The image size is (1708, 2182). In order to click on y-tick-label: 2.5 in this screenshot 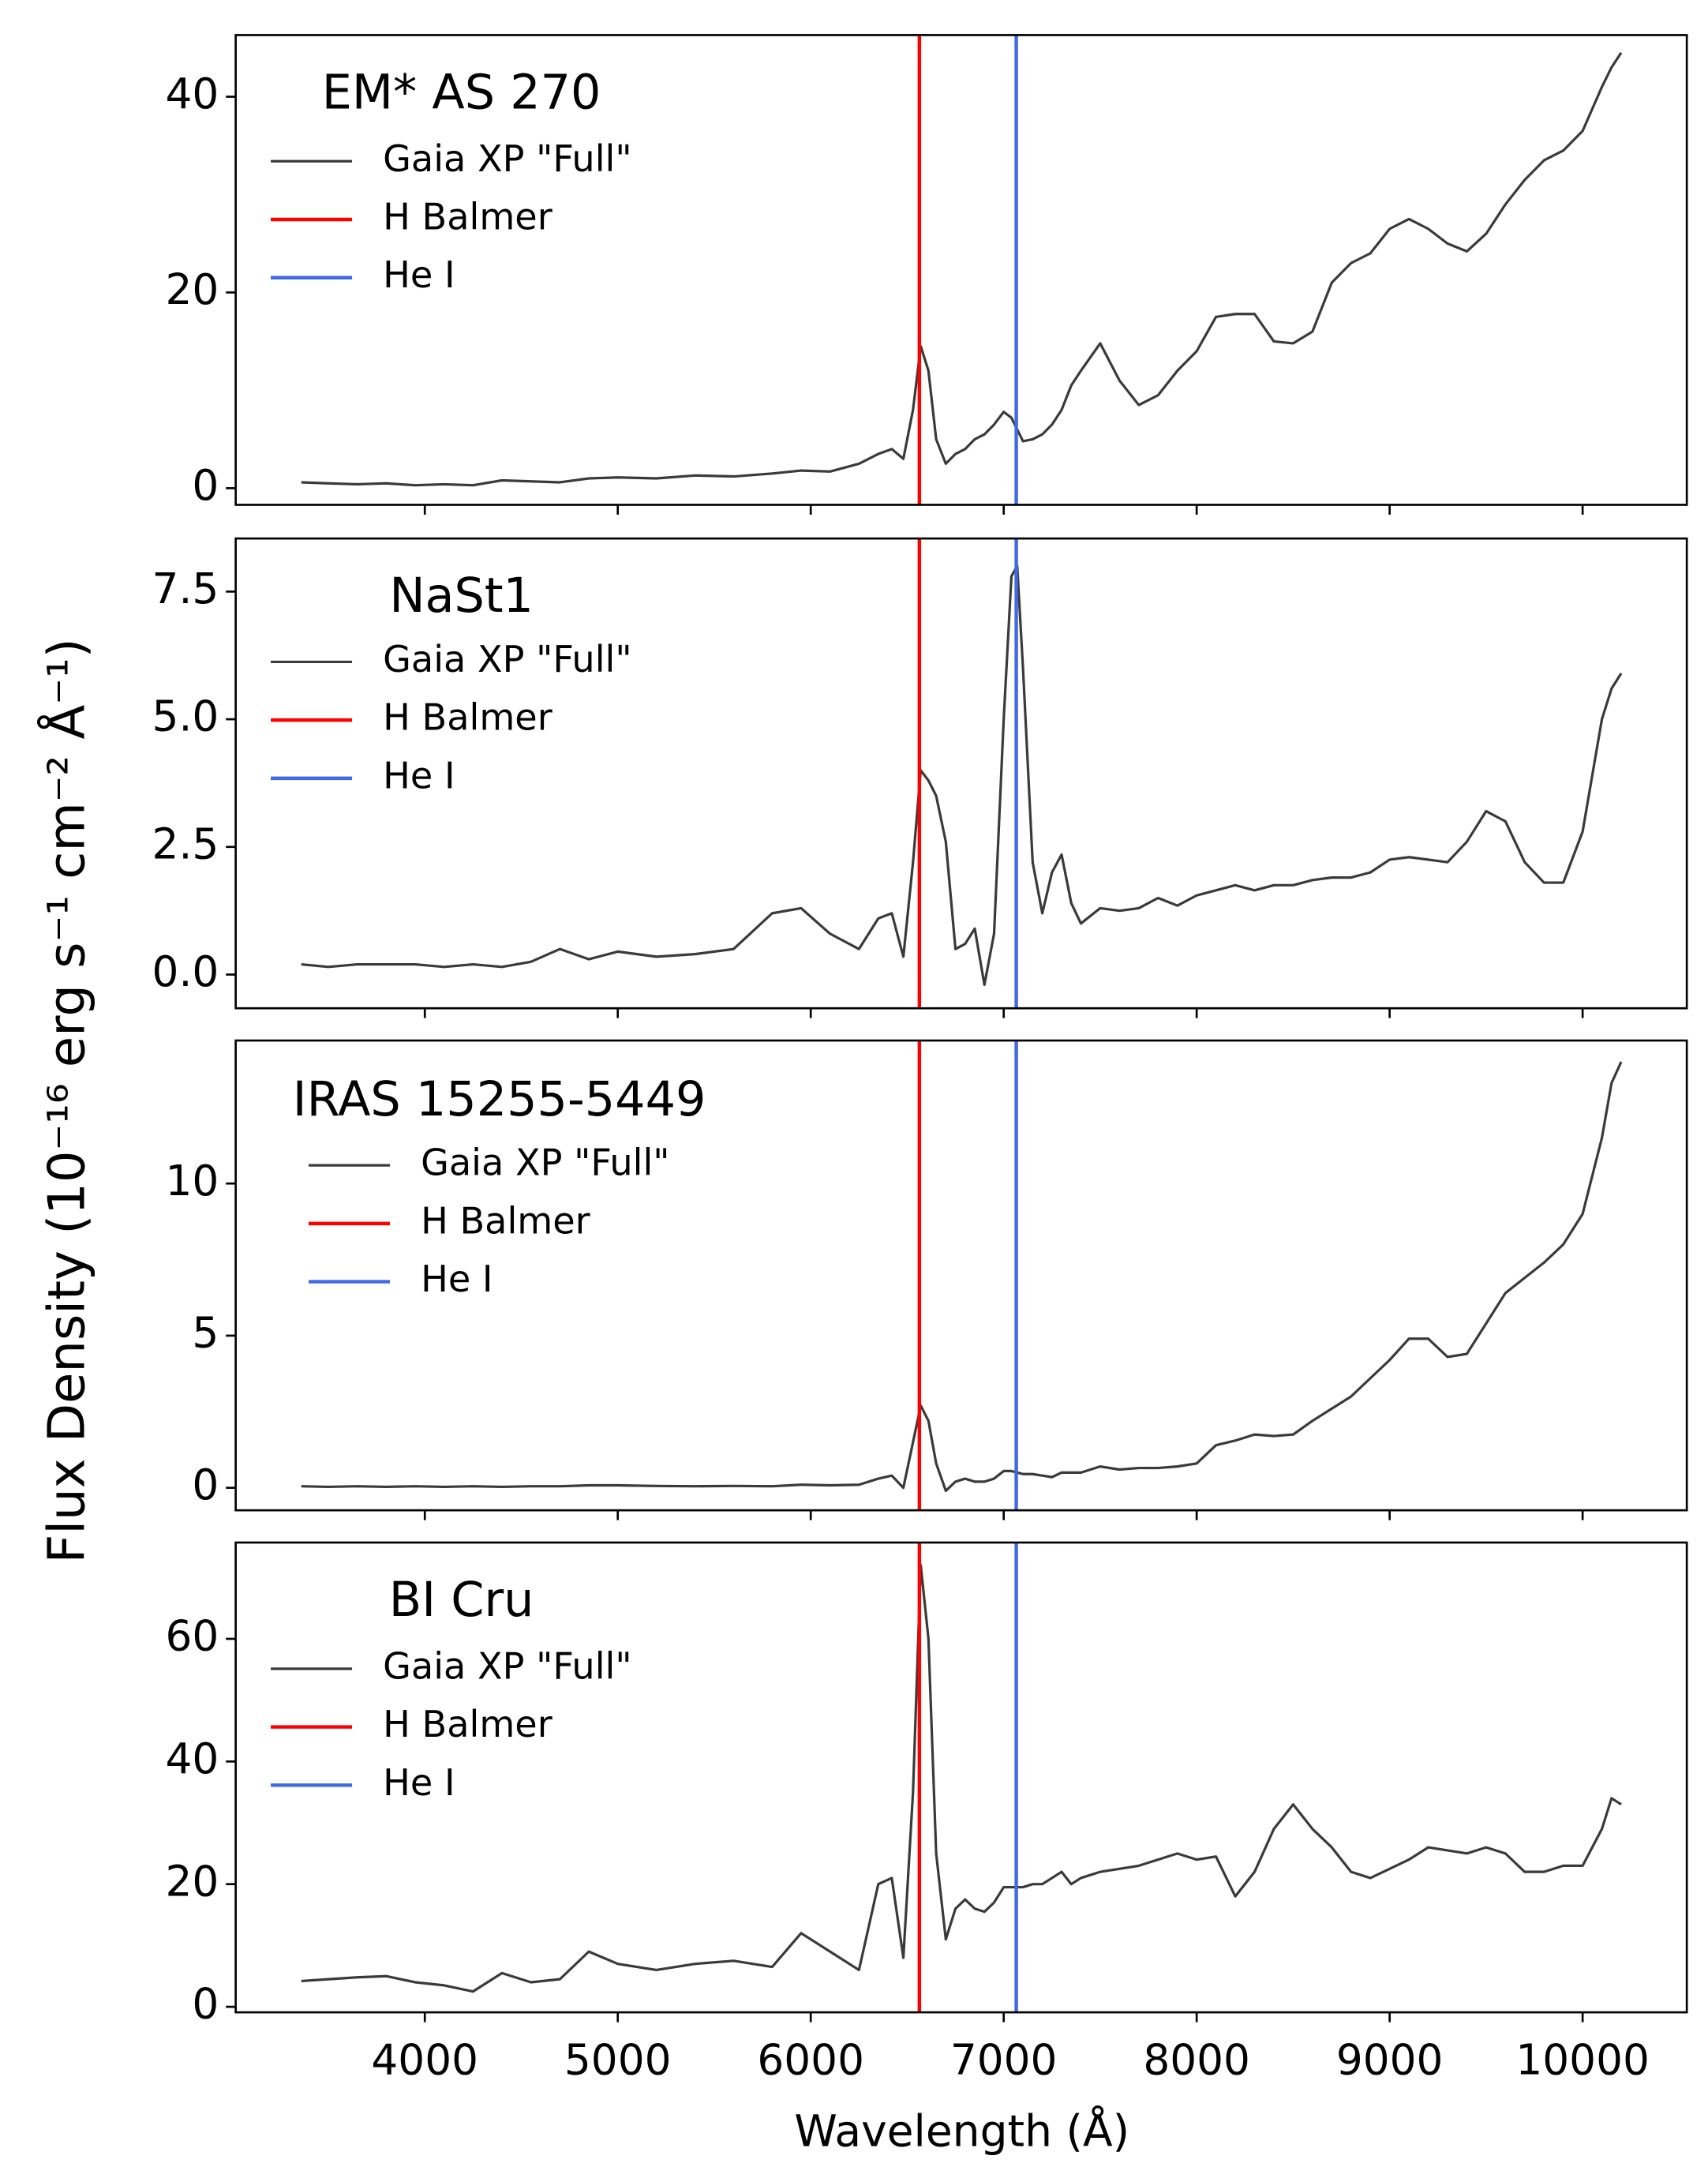, I will do `click(186, 843)`.